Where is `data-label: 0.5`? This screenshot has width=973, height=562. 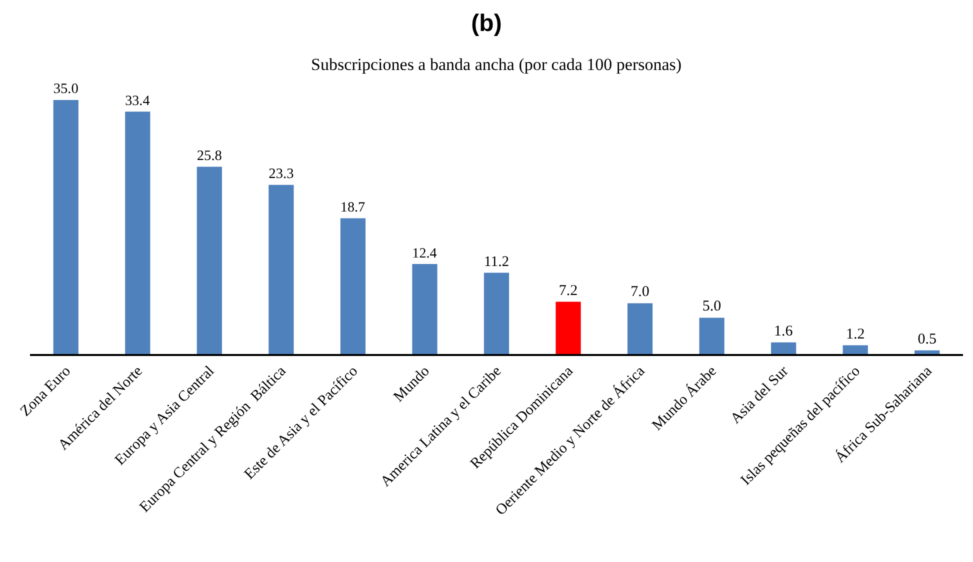 data-label: 0.5 is located at coordinates (927, 339).